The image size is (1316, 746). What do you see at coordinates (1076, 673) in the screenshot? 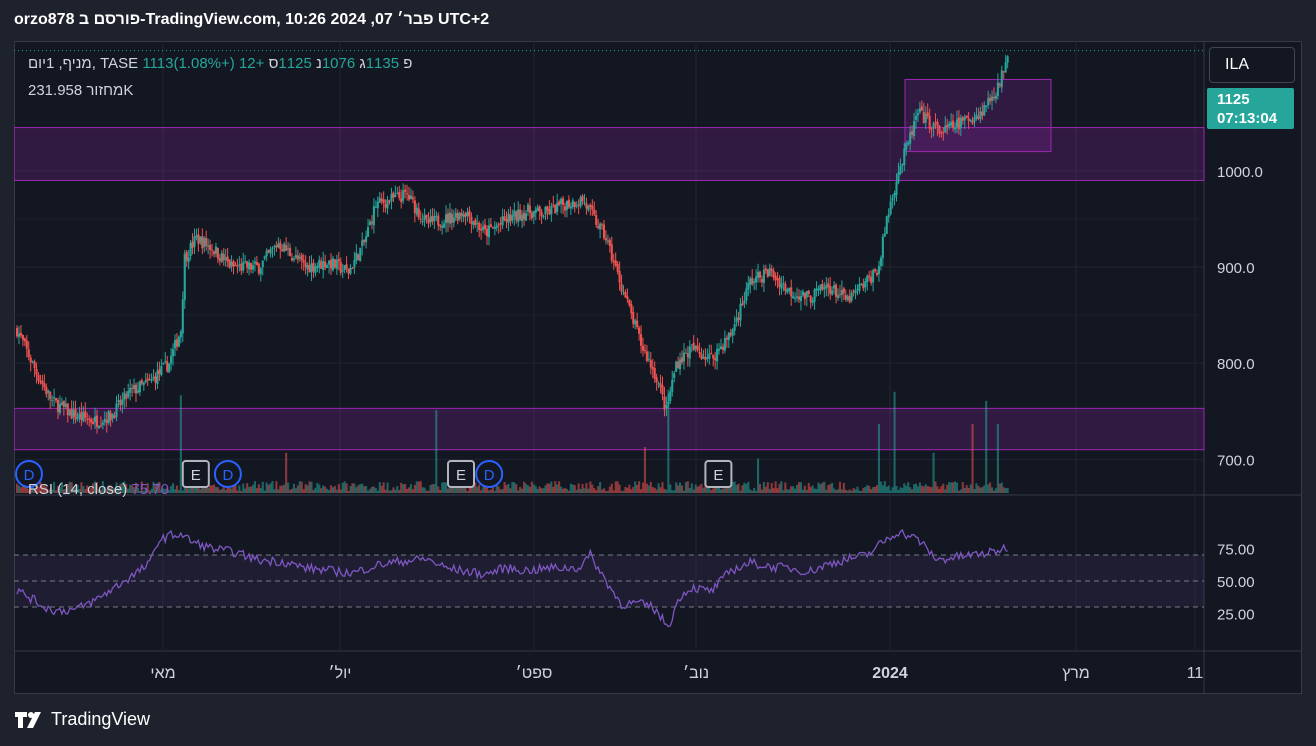
I see `time-tick-label: מרץ` at bounding box center [1076, 673].